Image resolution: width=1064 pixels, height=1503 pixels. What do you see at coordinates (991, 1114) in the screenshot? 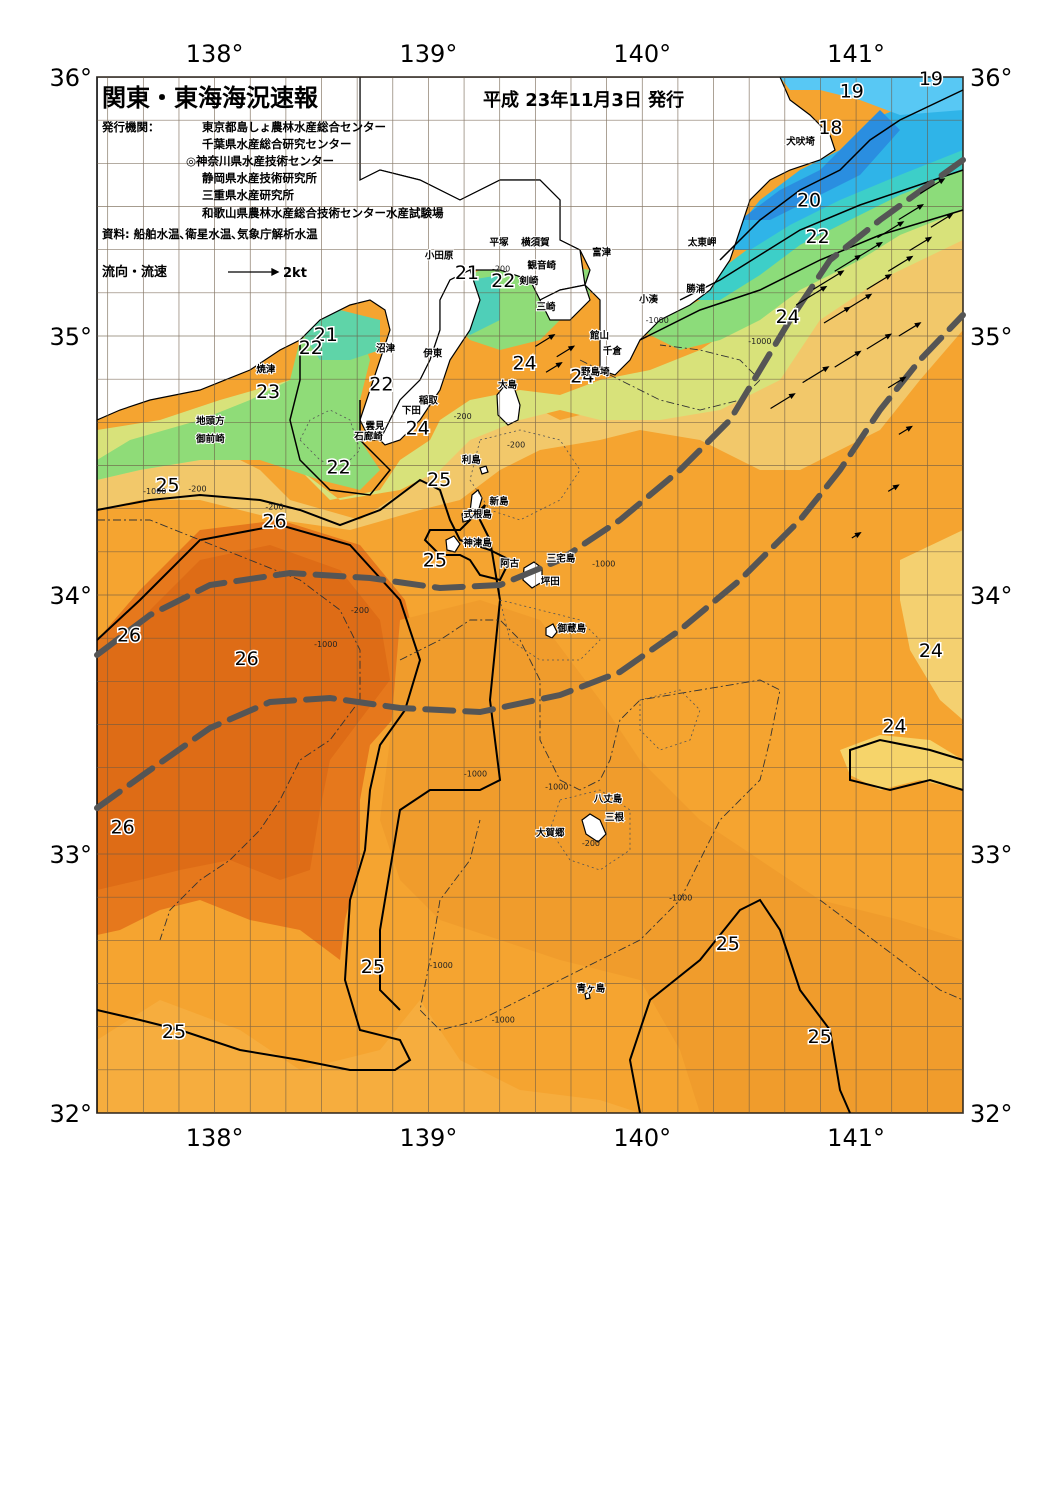
I see `lat-tick-label: 32°` at bounding box center [991, 1114].